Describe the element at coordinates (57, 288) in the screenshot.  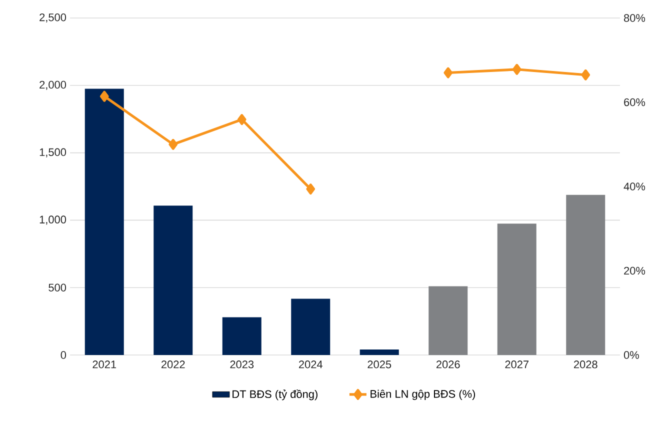
I see `y-tick-label: 500` at that location.